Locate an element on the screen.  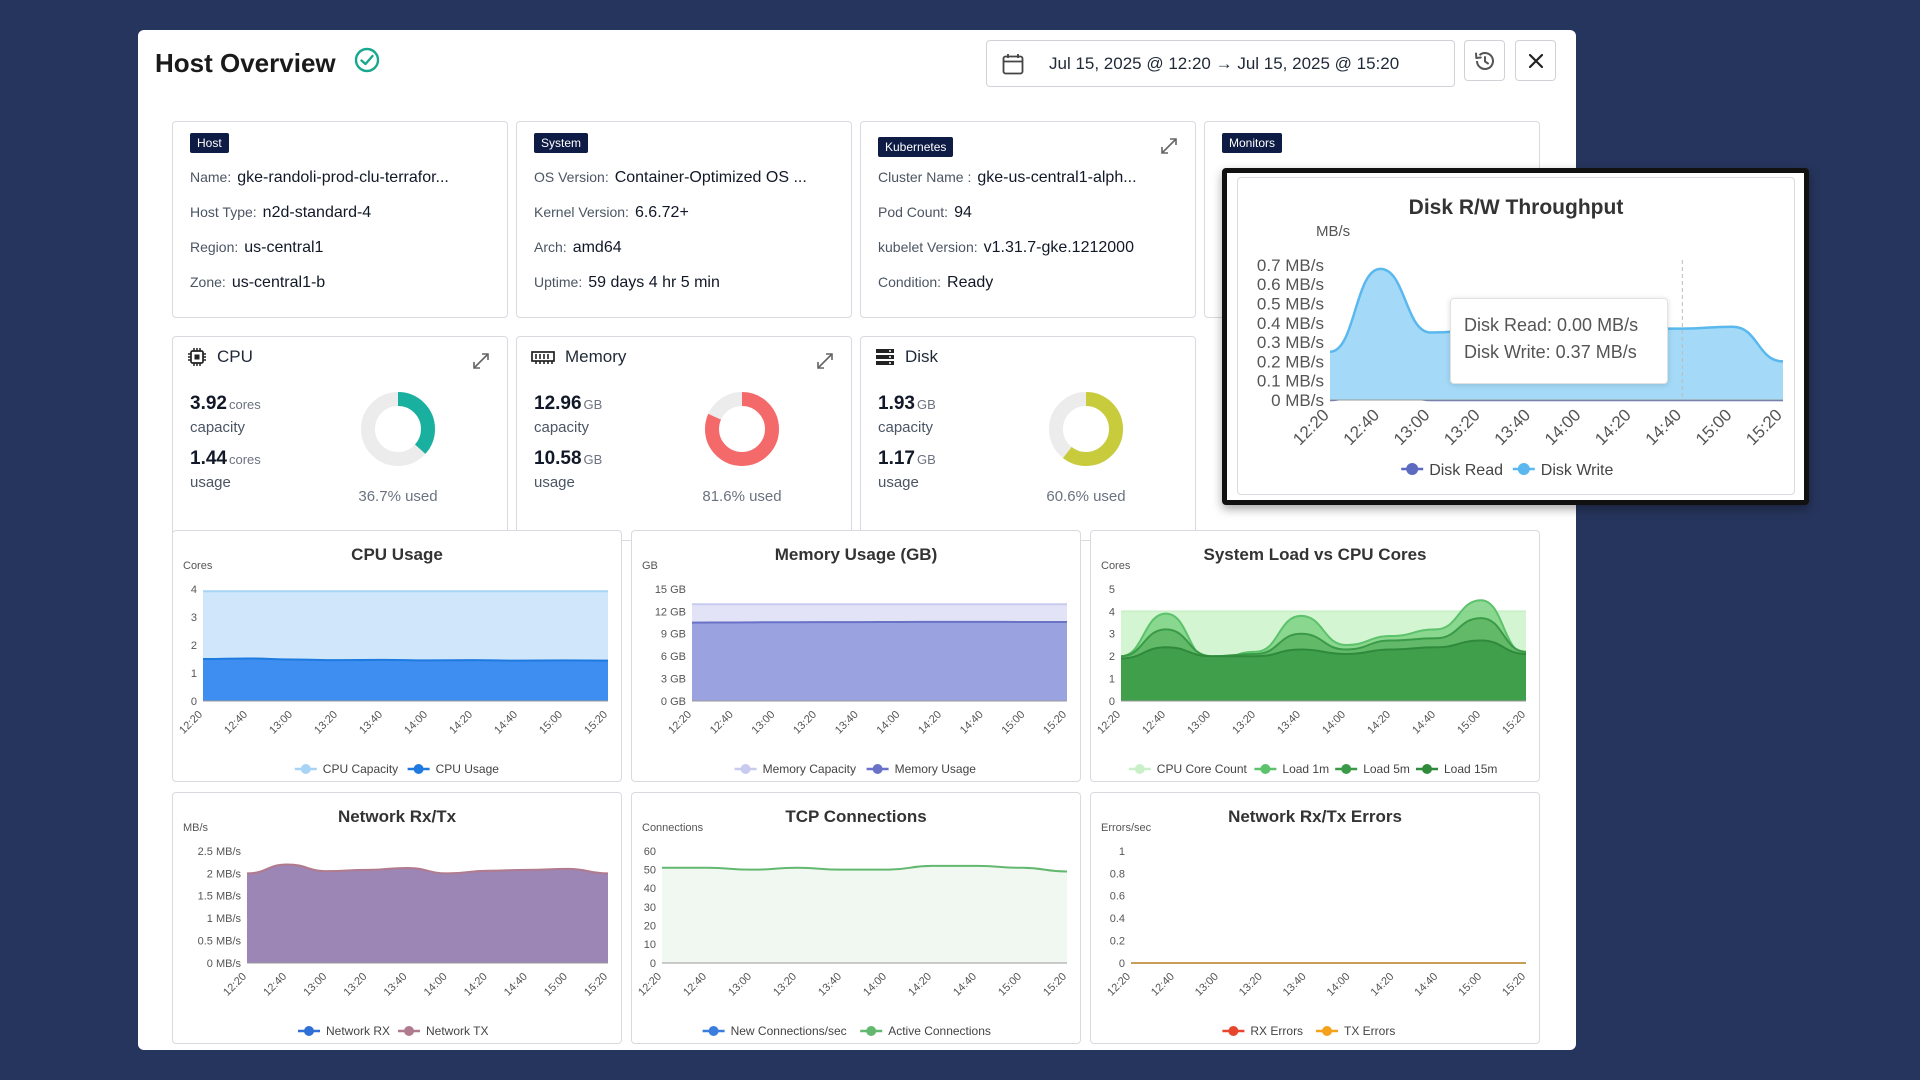
legend-label: Disk Read is located at coordinates (1466, 470).